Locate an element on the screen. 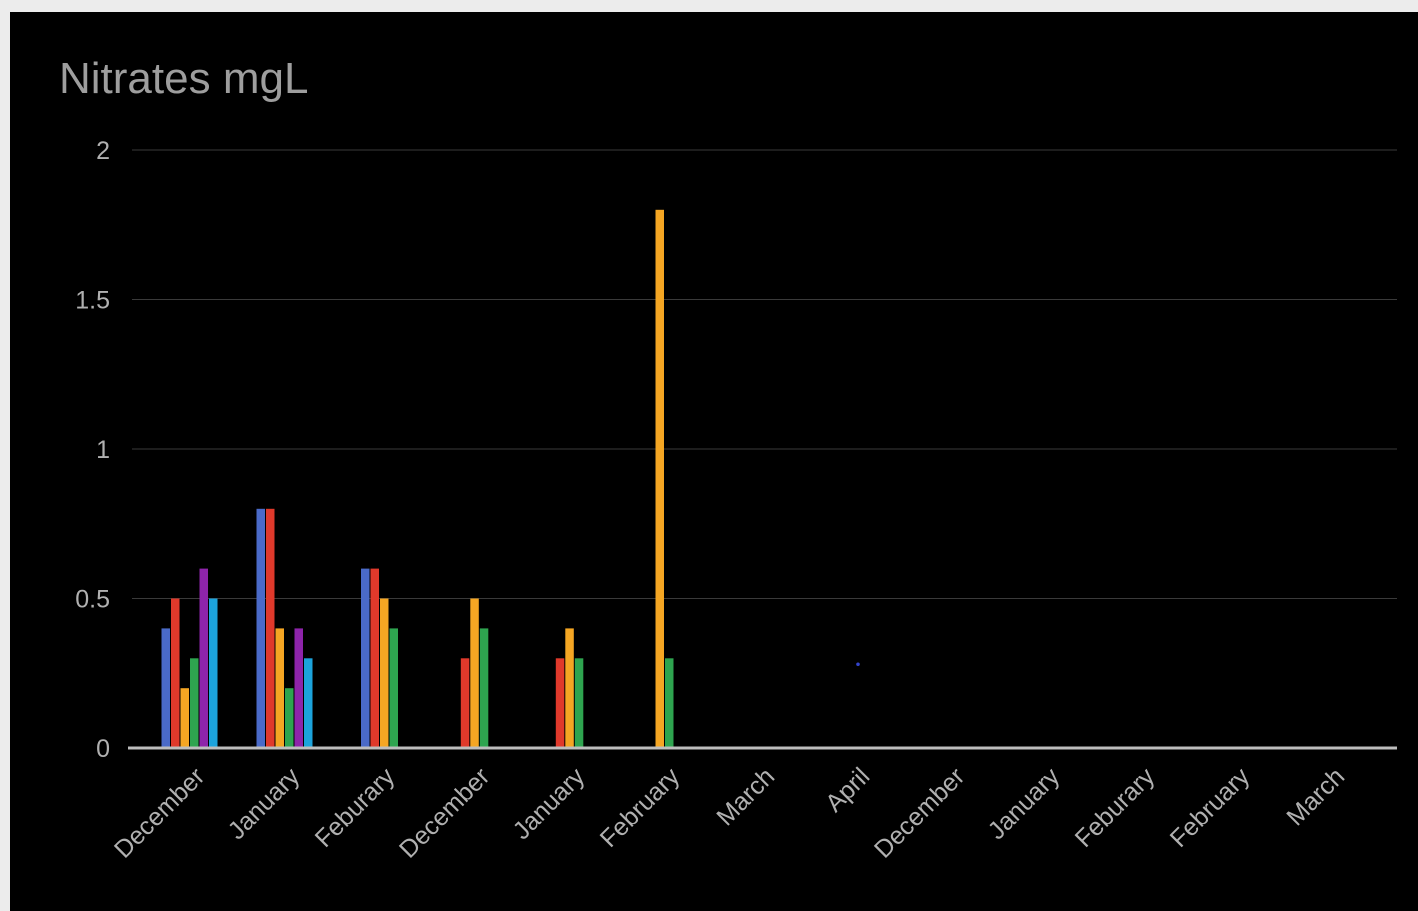 This screenshot has width=1418, height=911. y-tick-label: 0 is located at coordinates (103, 749).